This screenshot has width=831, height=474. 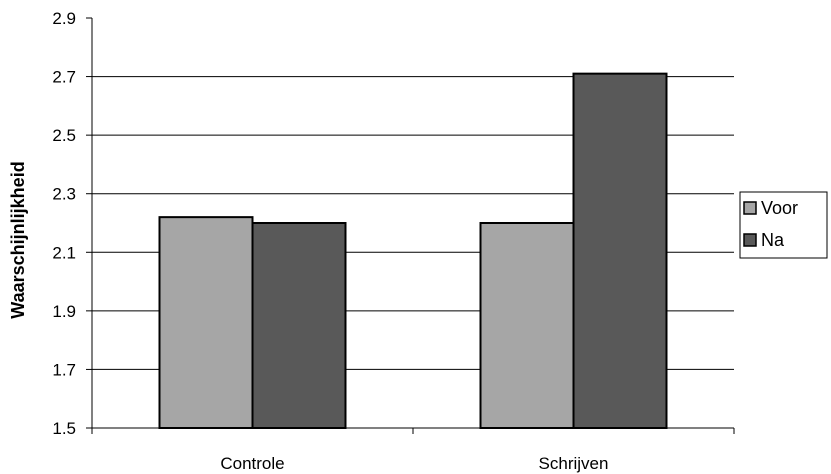 What do you see at coordinates (620, 251) in the screenshot?
I see `bar-na-schrijven` at bounding box center [620, 251].